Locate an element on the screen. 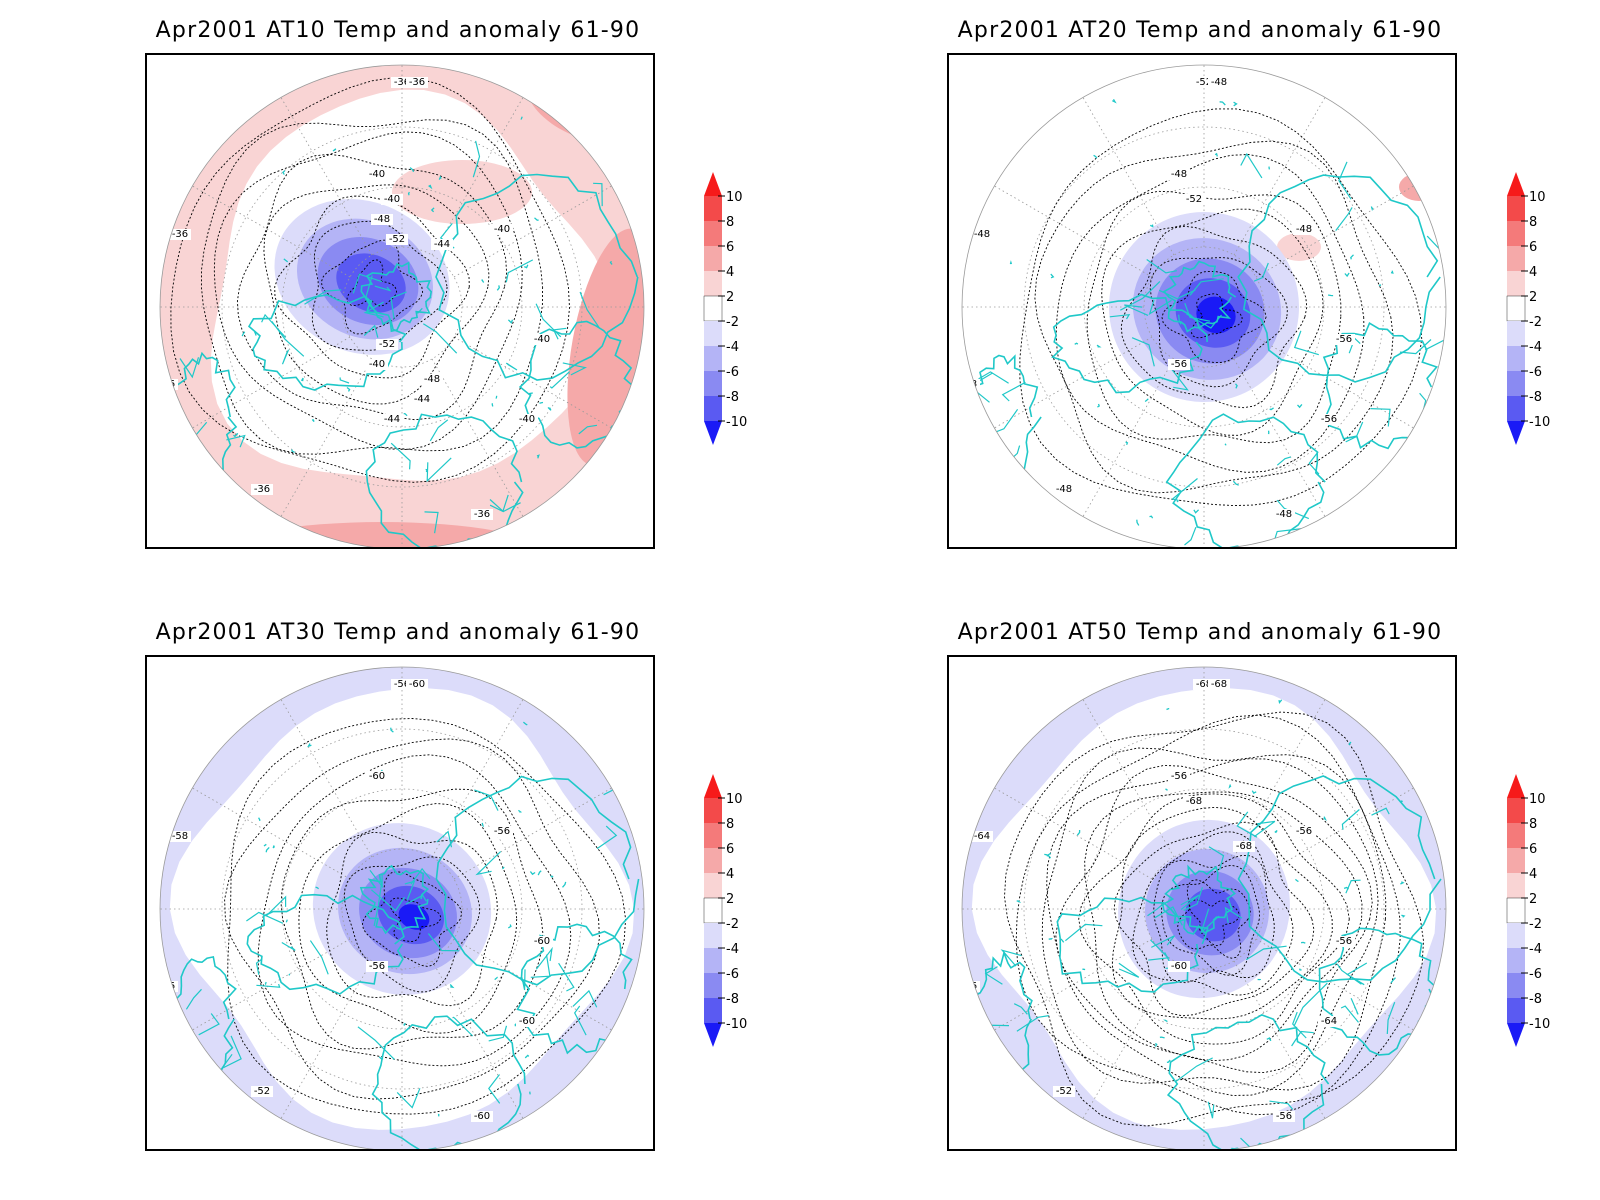 The image size is (1600, 1200). colorbar-tick-label: 2 is located at coordinates (730, 297).